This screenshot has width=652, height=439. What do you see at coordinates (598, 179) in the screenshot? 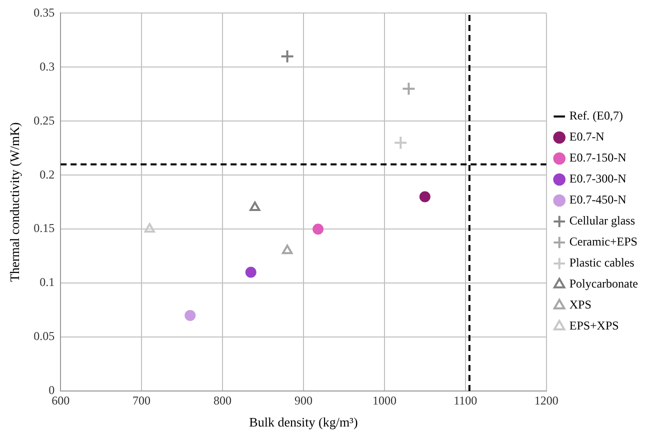
I see `legend-label: E0.7-300-N` at bounding box center [598, 179].